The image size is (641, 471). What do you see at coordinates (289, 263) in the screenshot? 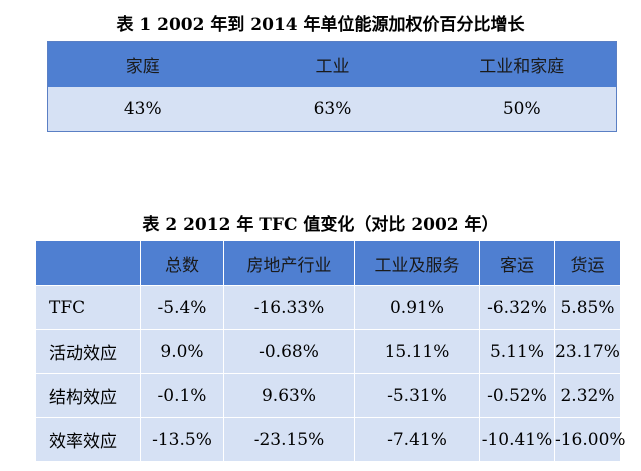
I see `table2-header-cell: 房地产行业` at bounding box center [289, 263].